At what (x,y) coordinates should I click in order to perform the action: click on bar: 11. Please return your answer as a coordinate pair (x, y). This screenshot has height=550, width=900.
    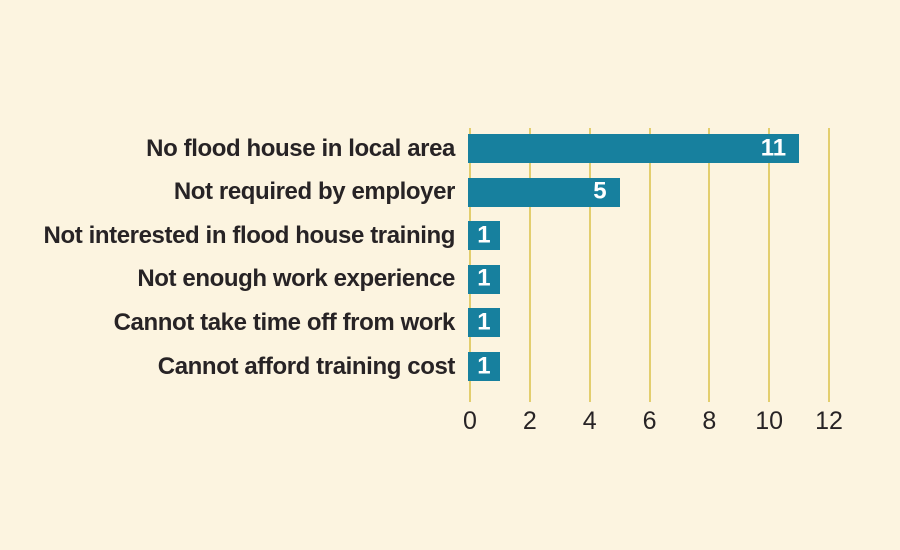
    Looking at the image, I should click on (634, 148).